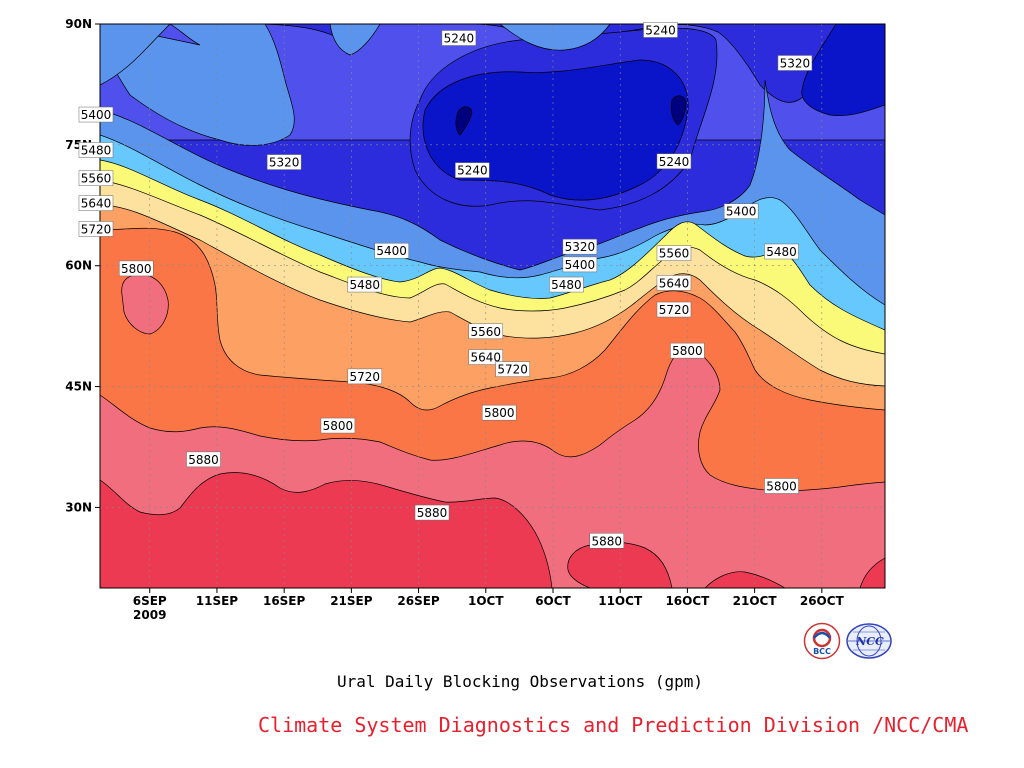 The width and height of the screenshot is (1024, 768). I want to click on band-above5880-pocket-c, so click(872, 572).